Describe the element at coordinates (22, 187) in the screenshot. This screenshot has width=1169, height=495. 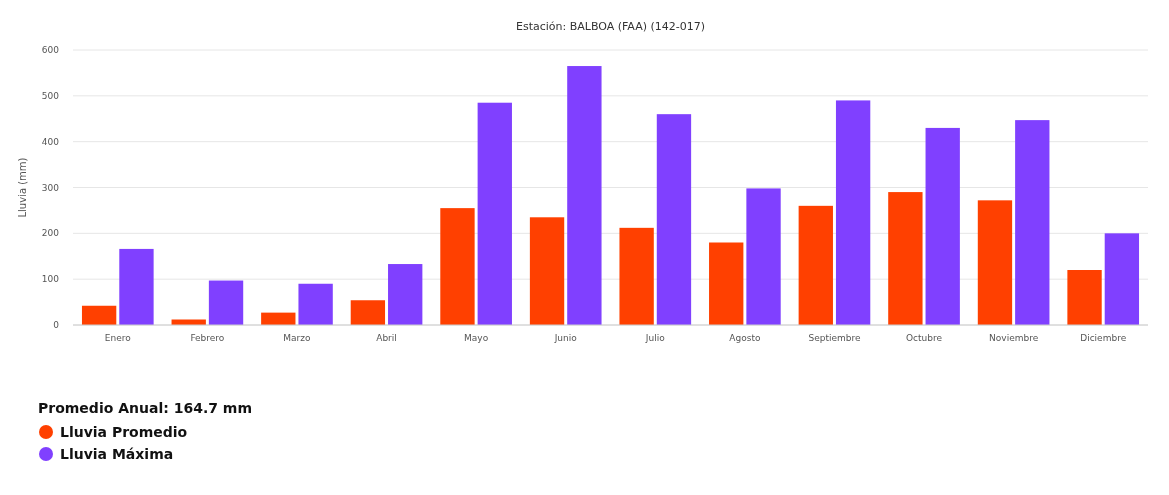
I see `y-axis-title: Lluvia (mm)` at that location.